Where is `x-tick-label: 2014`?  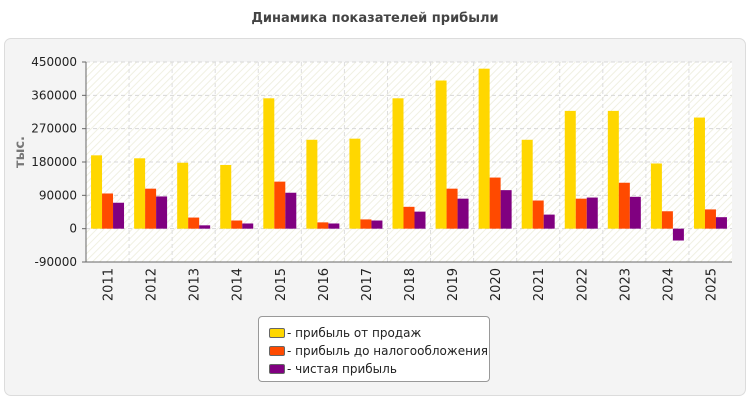
x-tick-label: 2014 is located at coordinates (238, 284).